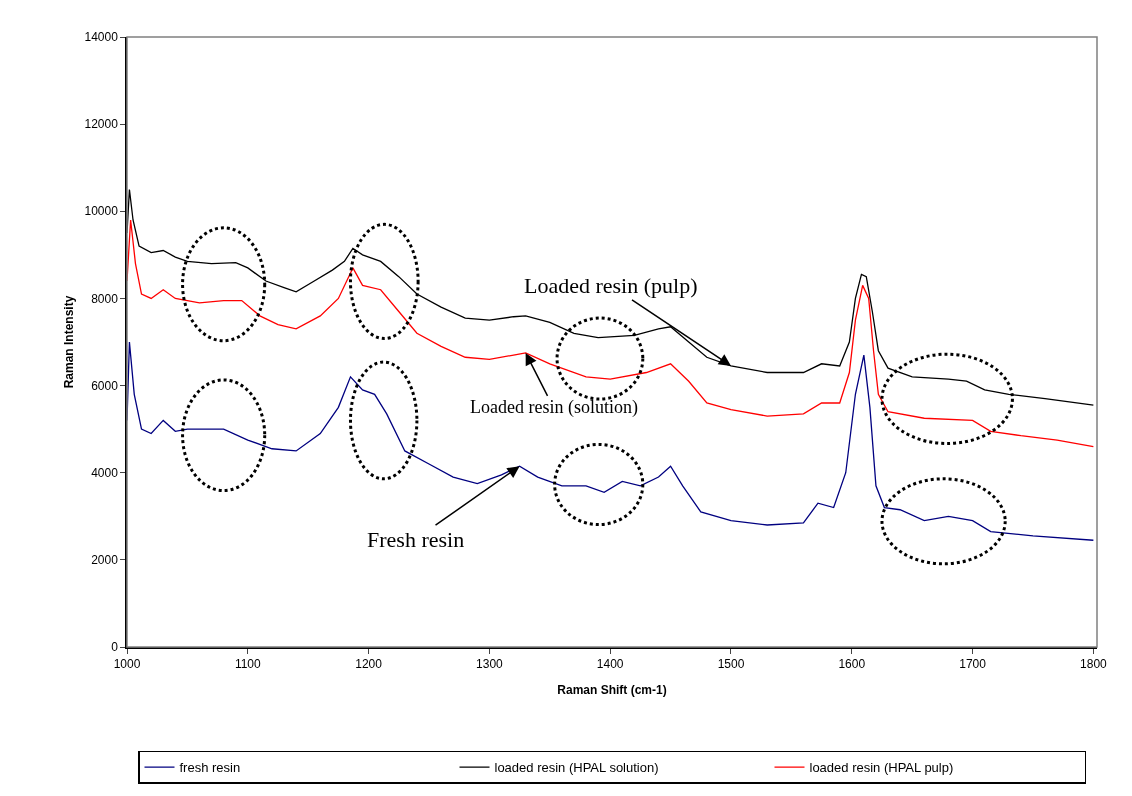 The width and height of the screenshot is (1132, 796). Describe the element at coordinates (416, 539) in the screenshot. I see `annotation: Fresh resin` at that location.